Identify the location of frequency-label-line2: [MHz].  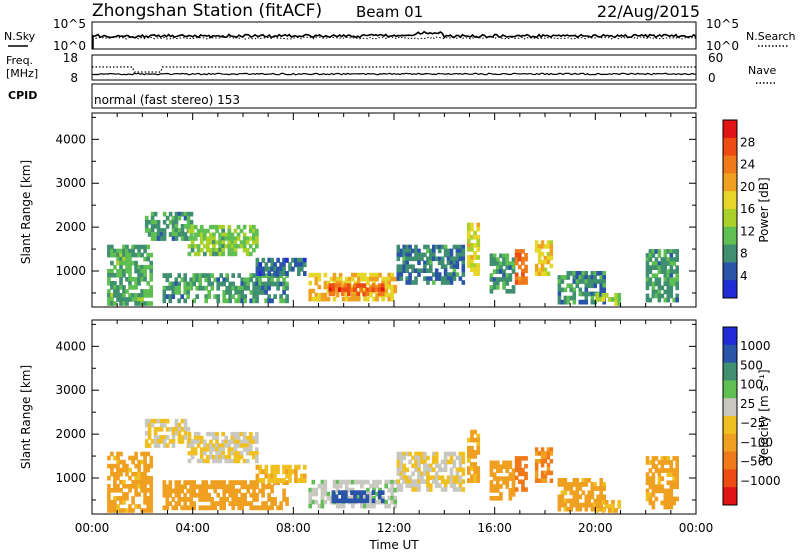
(22, 73).